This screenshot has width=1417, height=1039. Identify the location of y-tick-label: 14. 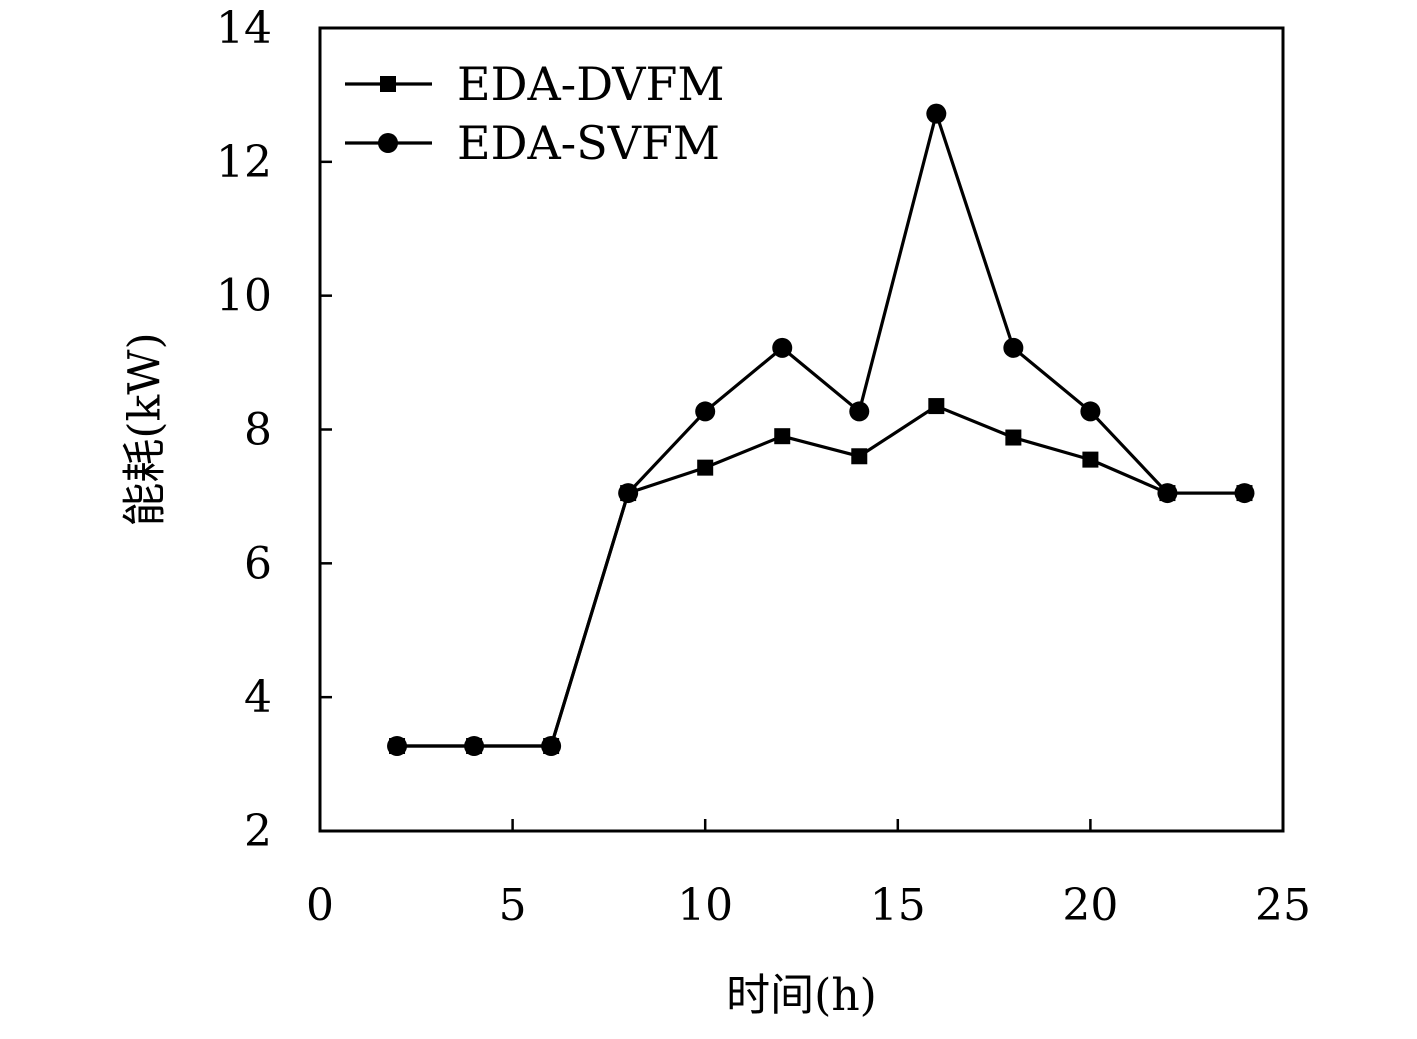
(244, 28).